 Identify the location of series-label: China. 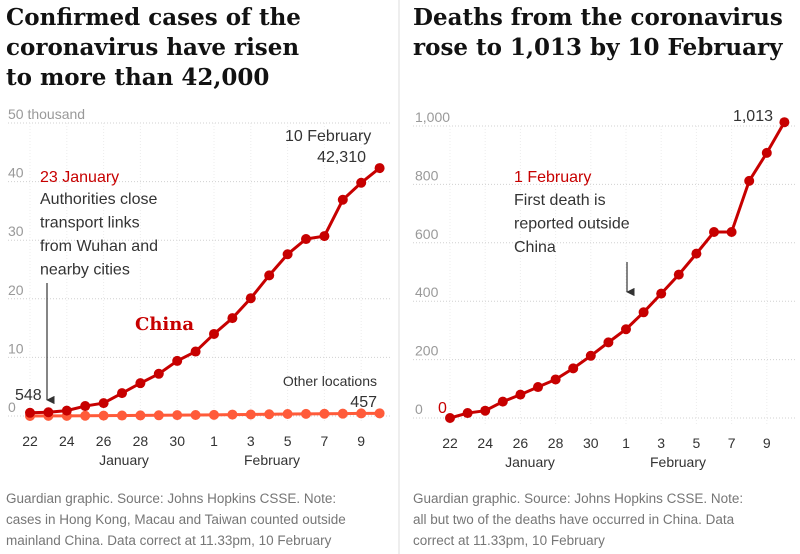
(164, 324).